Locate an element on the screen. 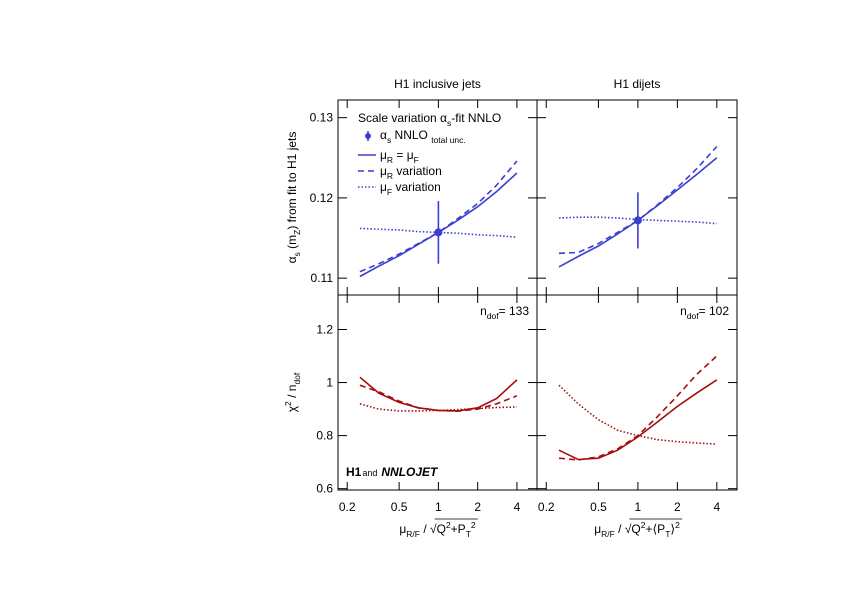 This screenshot has height=595, width=842. y-axis-label-part: Z is located at coordinates (297, 232).